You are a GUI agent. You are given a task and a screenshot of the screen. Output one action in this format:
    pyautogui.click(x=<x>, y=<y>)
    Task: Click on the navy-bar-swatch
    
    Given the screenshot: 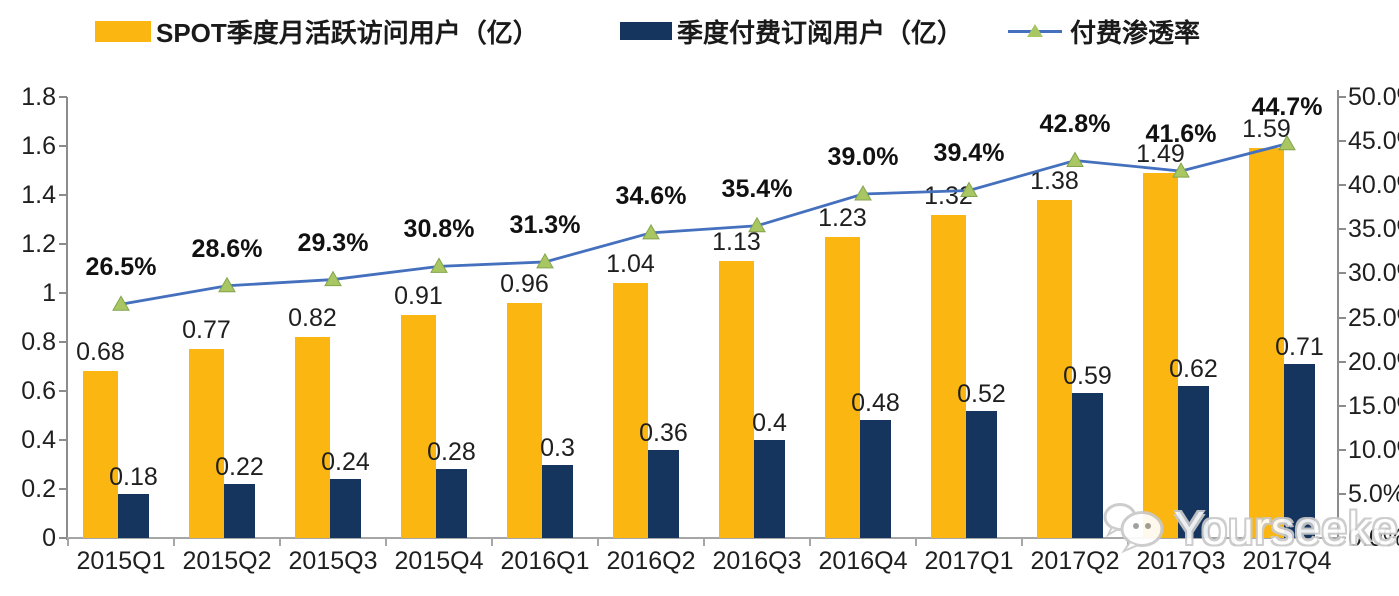 What is the action you would take?
    pyautogui.click(x=646, y=31)
    